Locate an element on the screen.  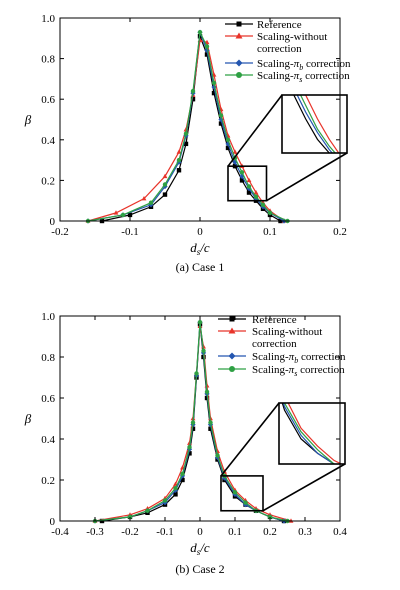
legend-item-reference-a: Reference is located at coordinates (263, 25).